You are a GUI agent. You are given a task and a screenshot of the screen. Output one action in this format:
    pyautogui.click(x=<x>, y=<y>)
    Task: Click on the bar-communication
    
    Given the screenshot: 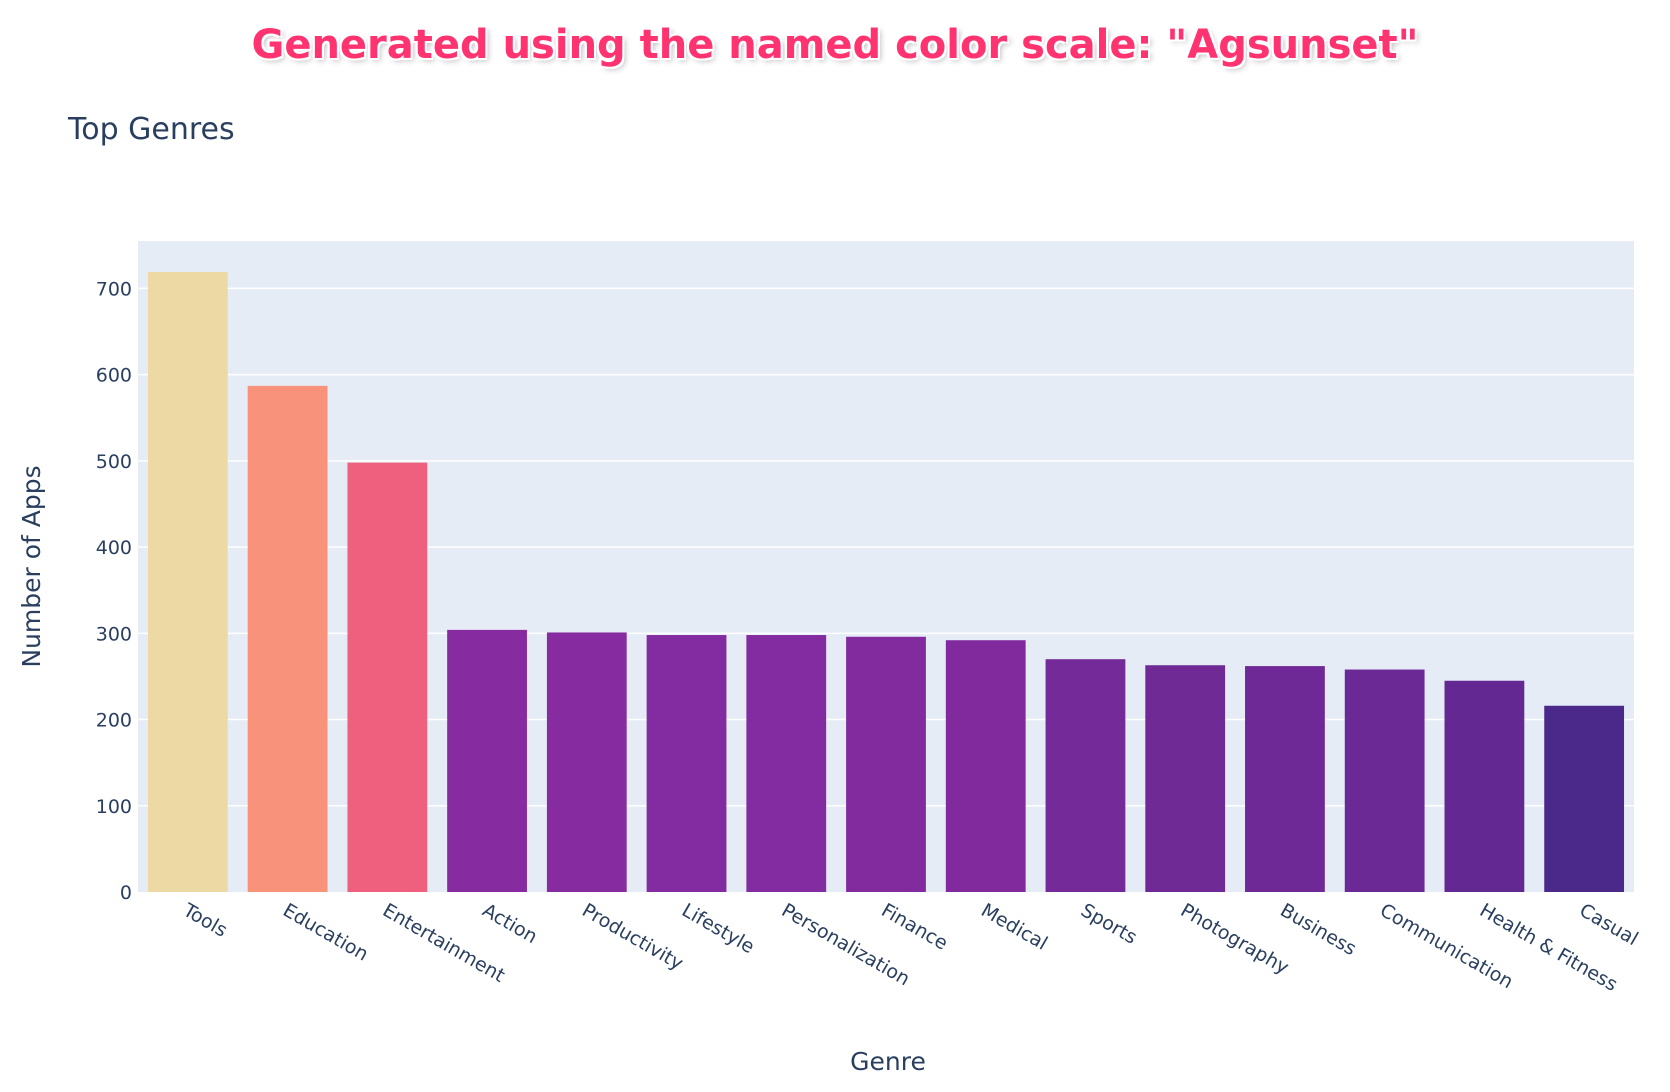 What is the action you would take?
    pyautogui.click(x=1384, y=780)
    